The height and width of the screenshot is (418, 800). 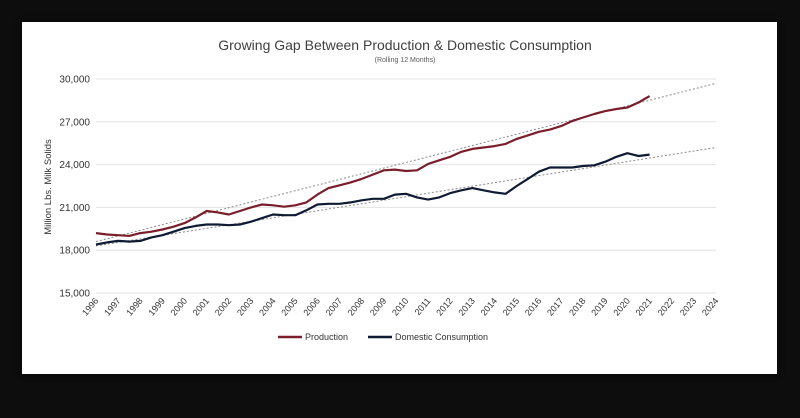 What do you see at coordinates (74, 294) in the screenshot?
I see `y-tick-label: 15,000` at bounding box center [74, 294].